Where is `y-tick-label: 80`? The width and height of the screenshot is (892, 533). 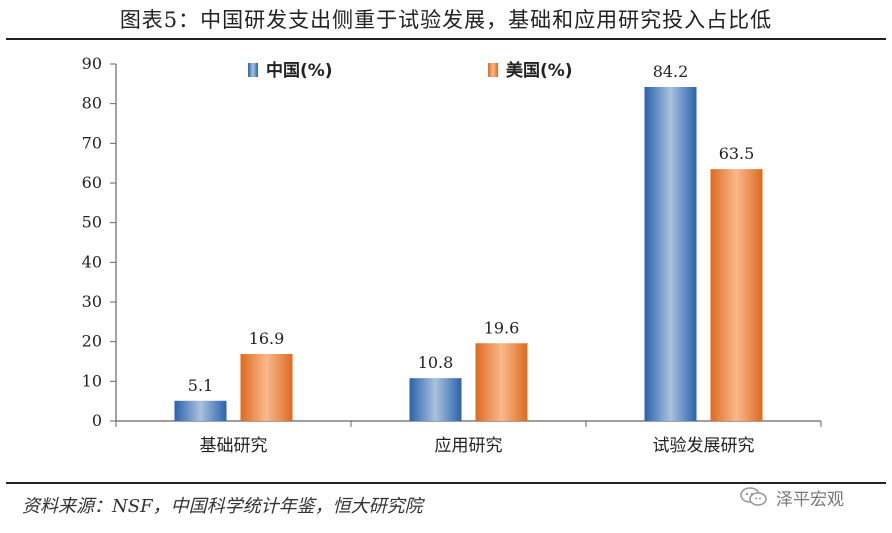 y-tick-label: 80 is located at coordinates (92, 103).